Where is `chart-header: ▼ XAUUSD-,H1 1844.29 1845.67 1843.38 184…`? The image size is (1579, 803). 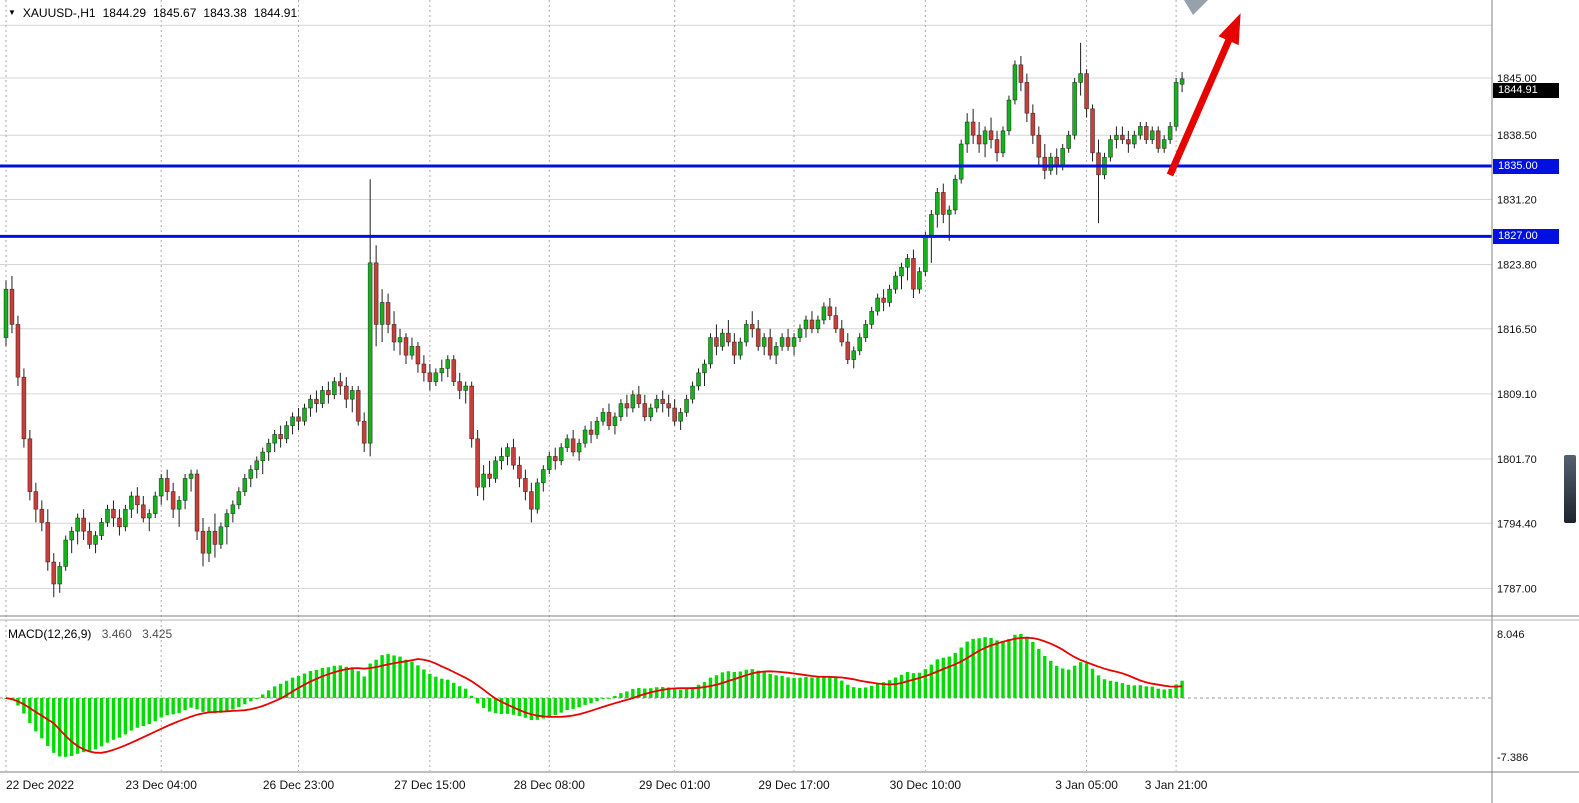 chart-header: ▼ XAUUSD-,H1 1844.29 1845.67 1843.38 184… is located at coordinates (152, 13).